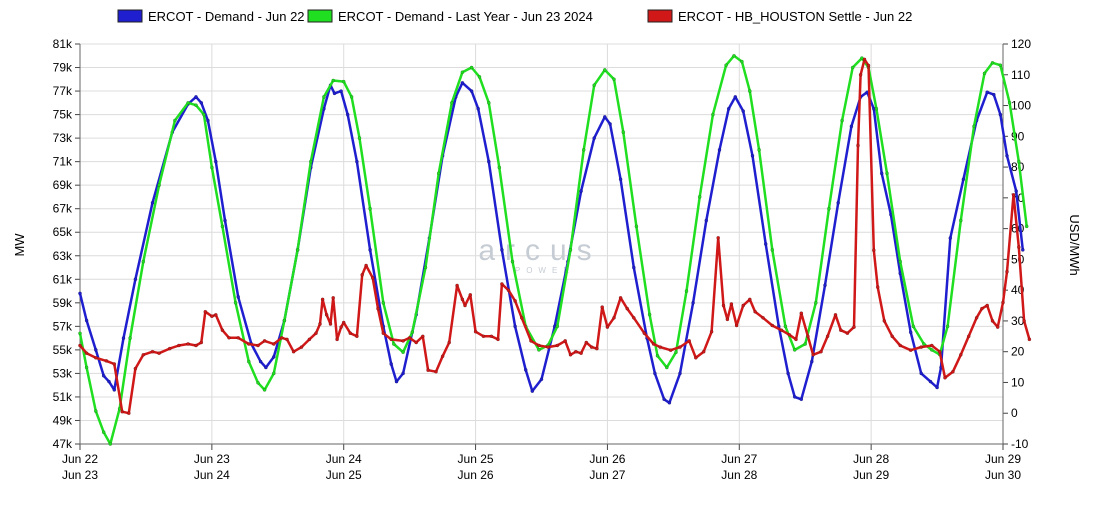 Image resolution: width=1100 pixels, height=505 pixels. I want to click on x-tick-label-primary: Jun 25, so click(476, 459).